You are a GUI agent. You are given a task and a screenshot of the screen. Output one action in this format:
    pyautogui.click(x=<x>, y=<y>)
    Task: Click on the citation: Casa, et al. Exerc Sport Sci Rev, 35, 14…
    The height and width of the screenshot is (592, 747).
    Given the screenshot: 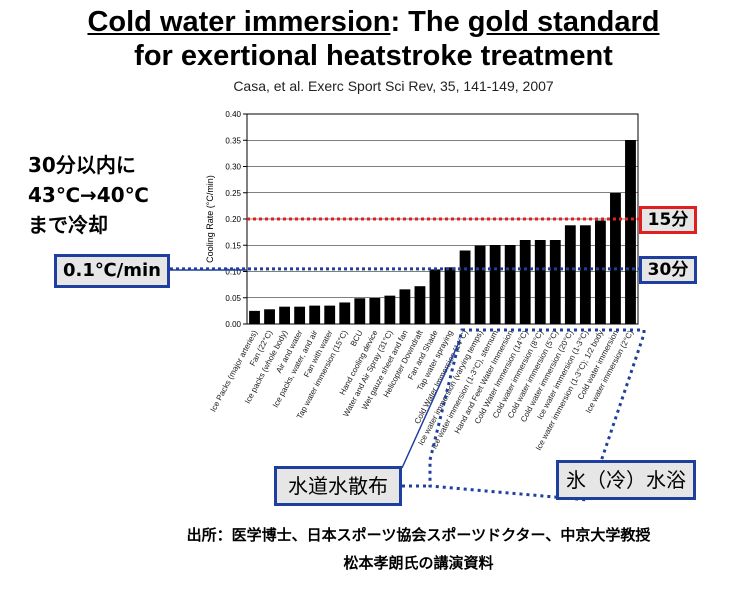 What is the action you would take?
    pyautogui.click(x=393, y=86)
    